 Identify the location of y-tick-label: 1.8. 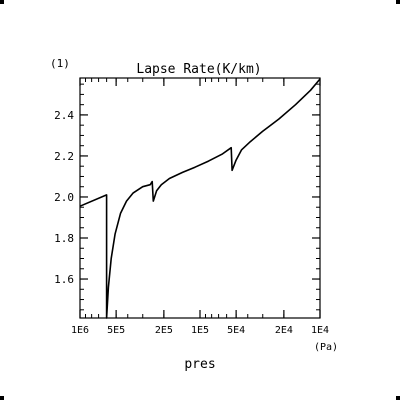
(64, 238).